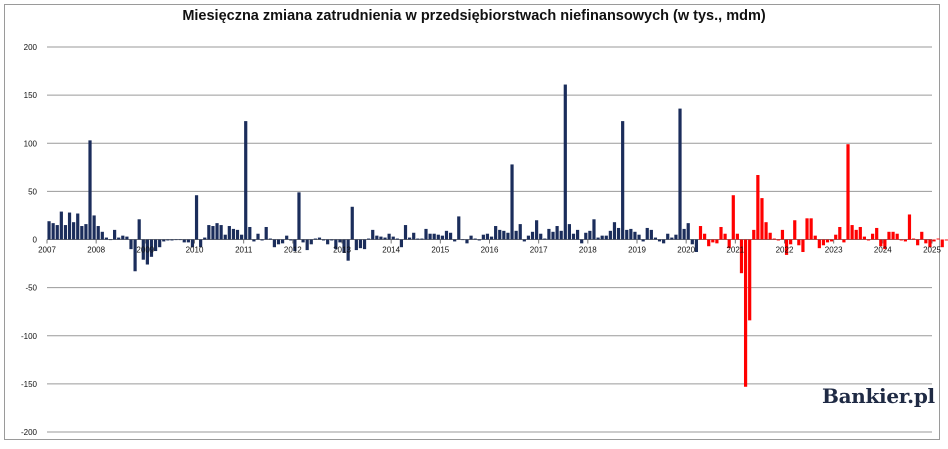 This screenshot has width=948, height=449. I want to click on y-tick-label: -100, so click(29, 336).